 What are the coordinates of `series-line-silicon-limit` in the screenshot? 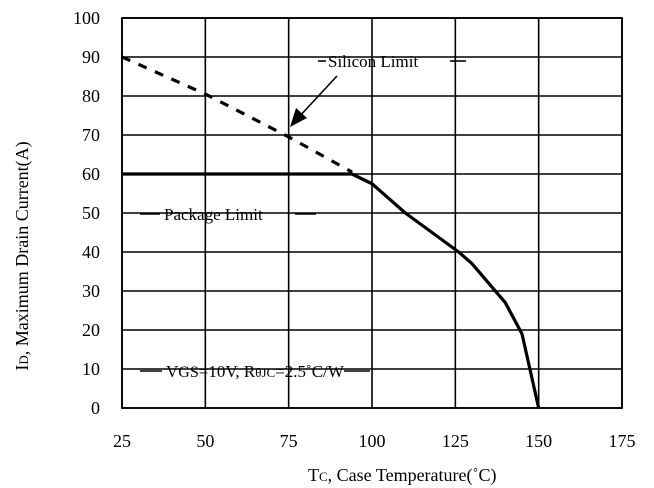 It's located at (237, 114).